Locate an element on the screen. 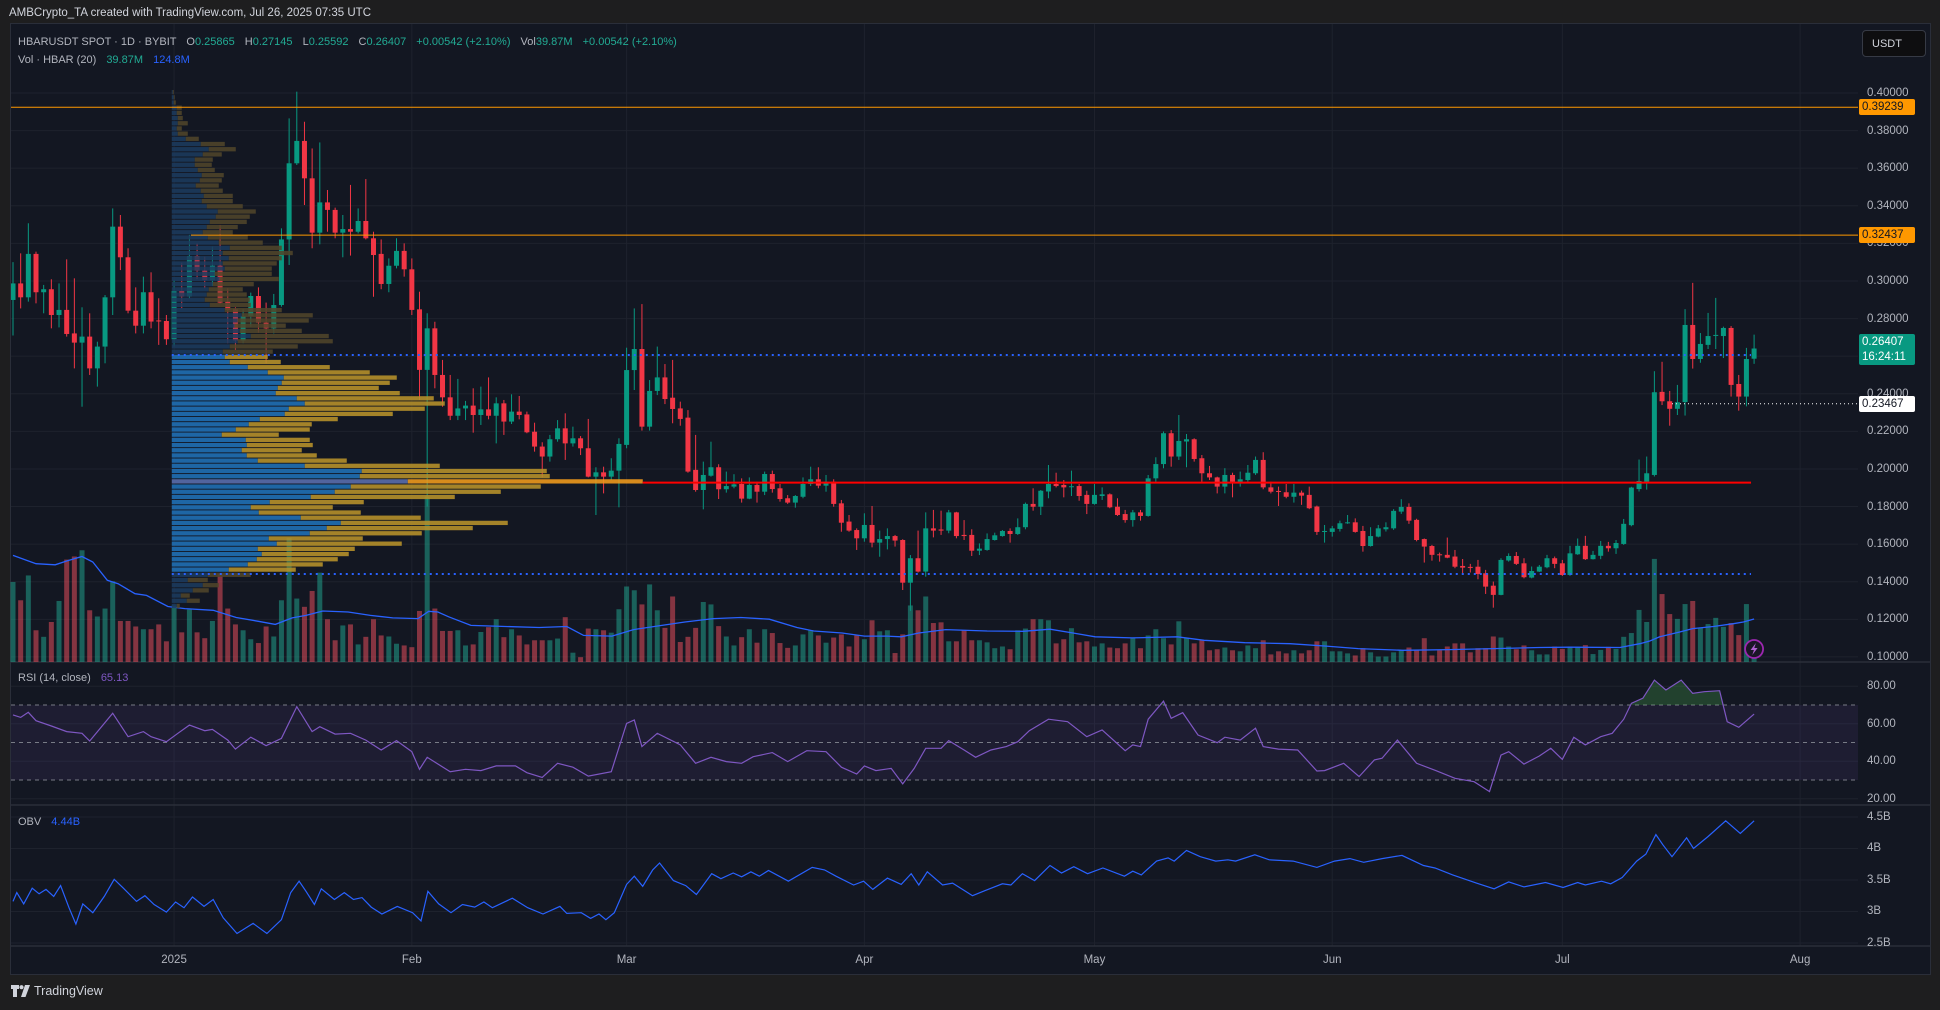 This screenshot has height=1010, width=1940. level-tag-0-23467: 0.23467 is located at coordinates (1887, 403).